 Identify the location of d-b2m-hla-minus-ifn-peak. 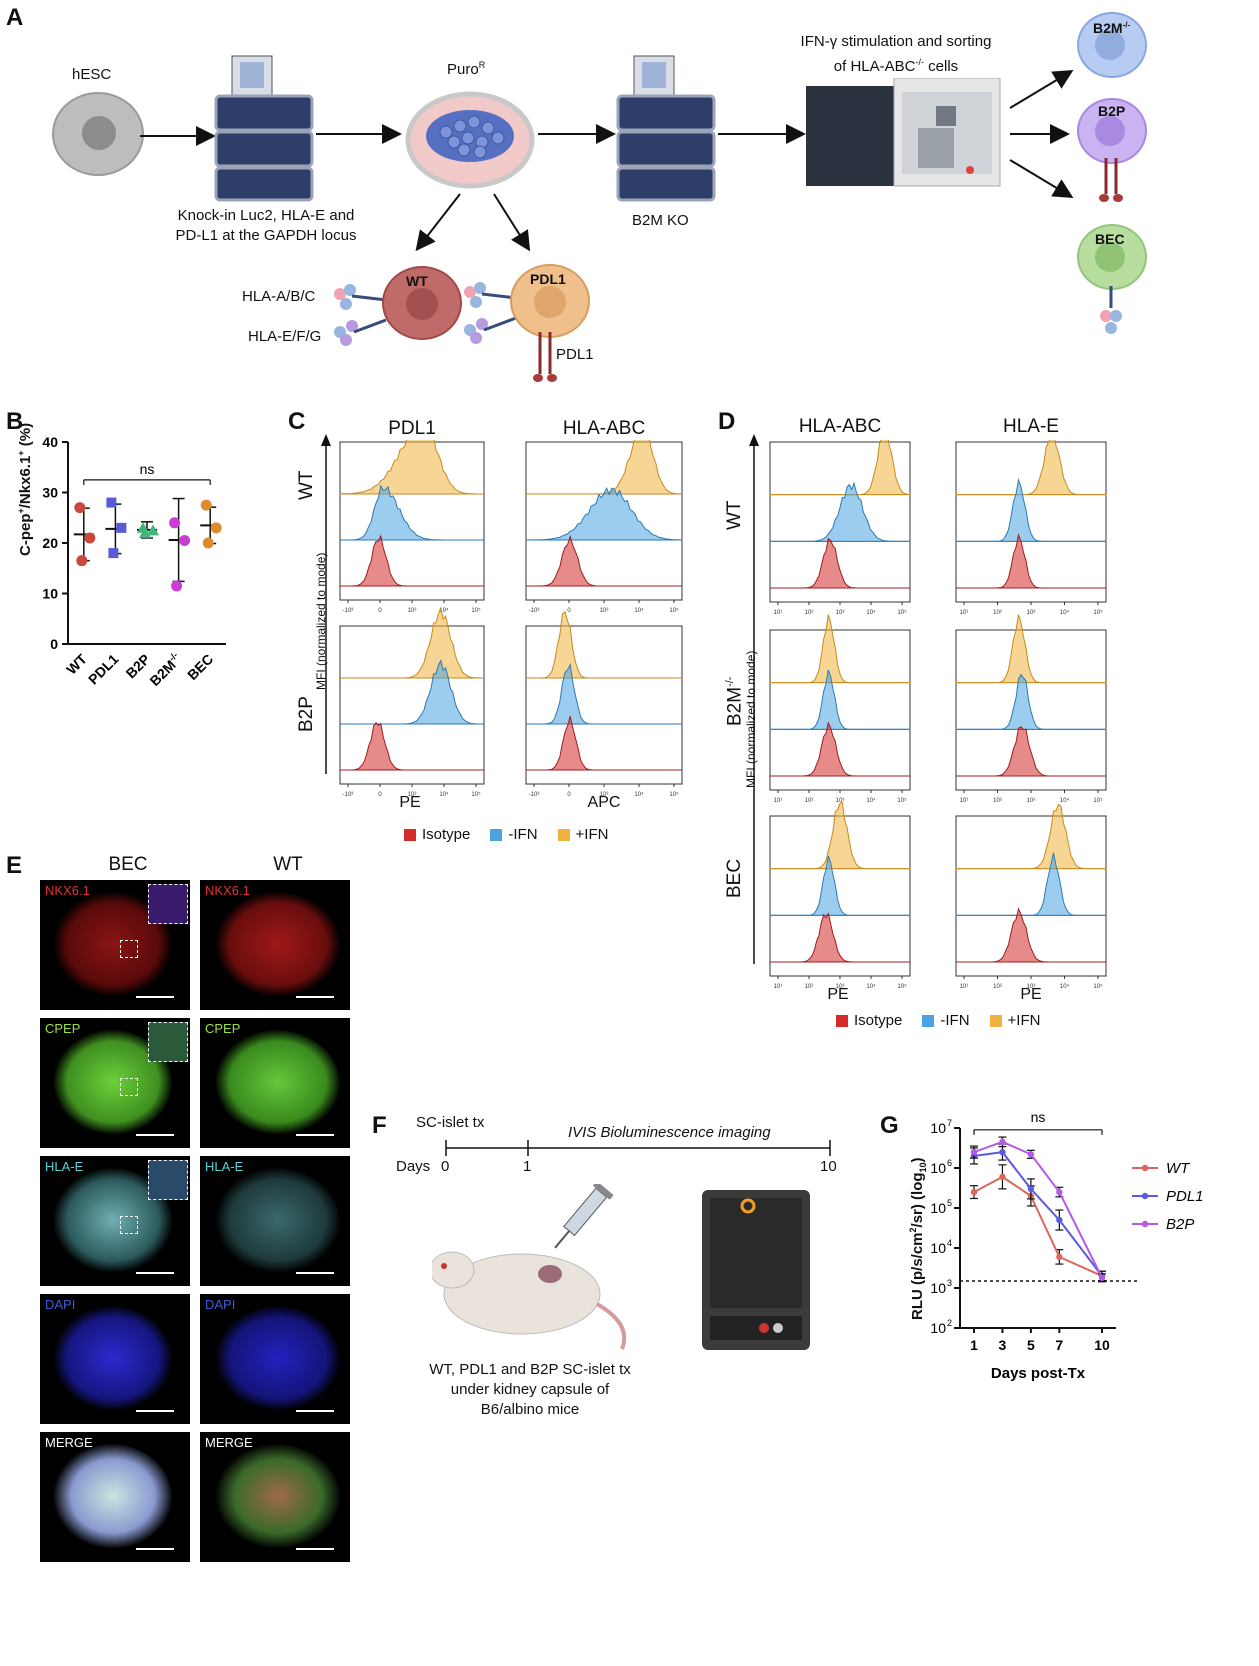
(840, 699).